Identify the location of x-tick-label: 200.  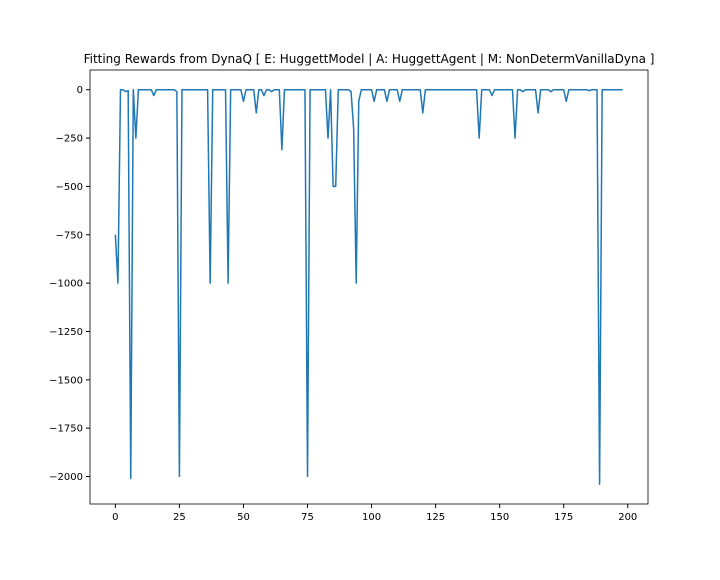
(627, 517).